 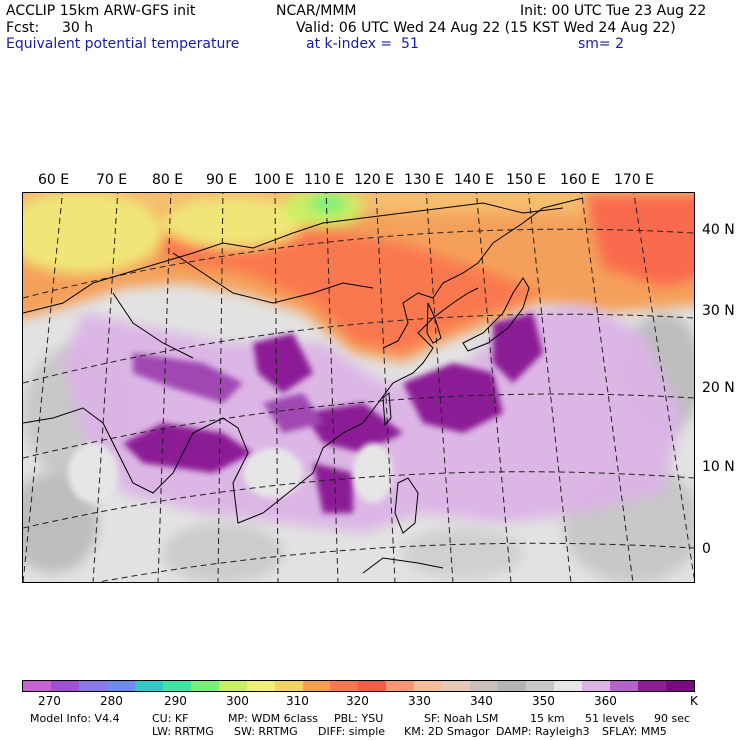 What do you see at coordinates (175, 701) in the screenshot?
I see `colorbar-tick: 290` at bounding box center [175, 701].